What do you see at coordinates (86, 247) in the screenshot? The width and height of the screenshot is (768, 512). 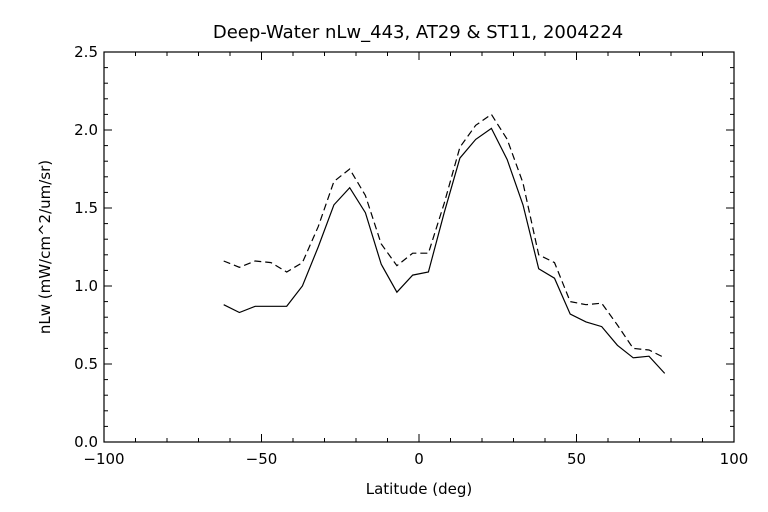 I see `y-tick-labels: 0.0 0.5 1.0 1.5 2.0 2.5` at bounding box center [86, 247].